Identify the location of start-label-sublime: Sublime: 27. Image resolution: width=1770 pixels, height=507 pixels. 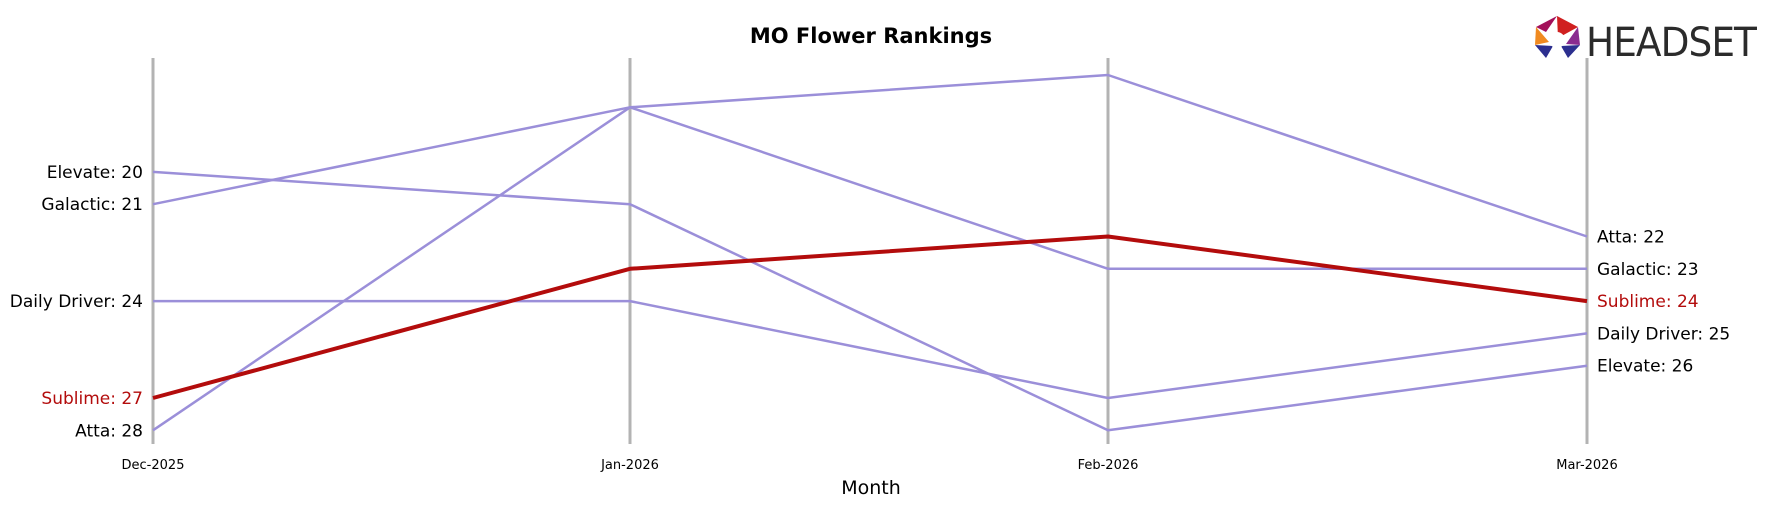
(92, 399).